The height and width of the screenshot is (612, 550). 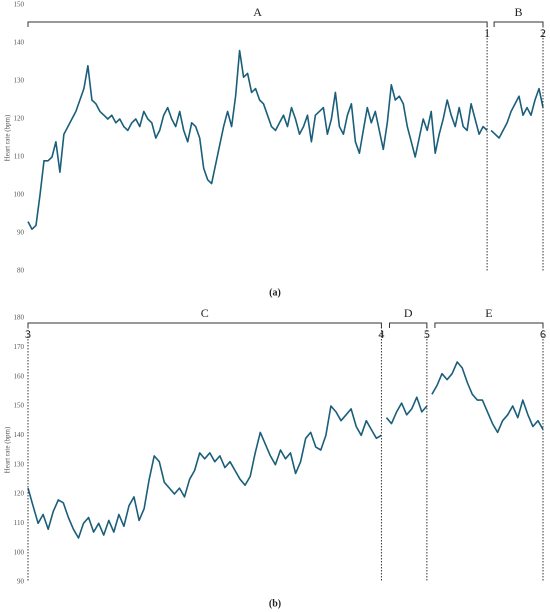 I want to click on boundary-label: 2, so click(x=543, y=33).